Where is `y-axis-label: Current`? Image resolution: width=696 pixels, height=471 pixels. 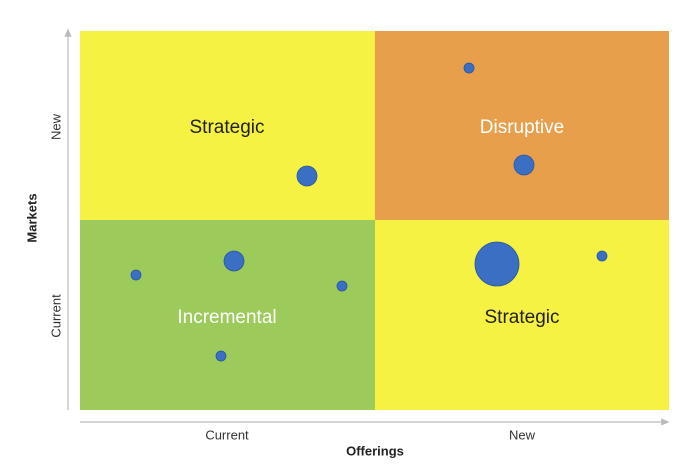
y-axis-label: Current is located at coordinates (55, 316).